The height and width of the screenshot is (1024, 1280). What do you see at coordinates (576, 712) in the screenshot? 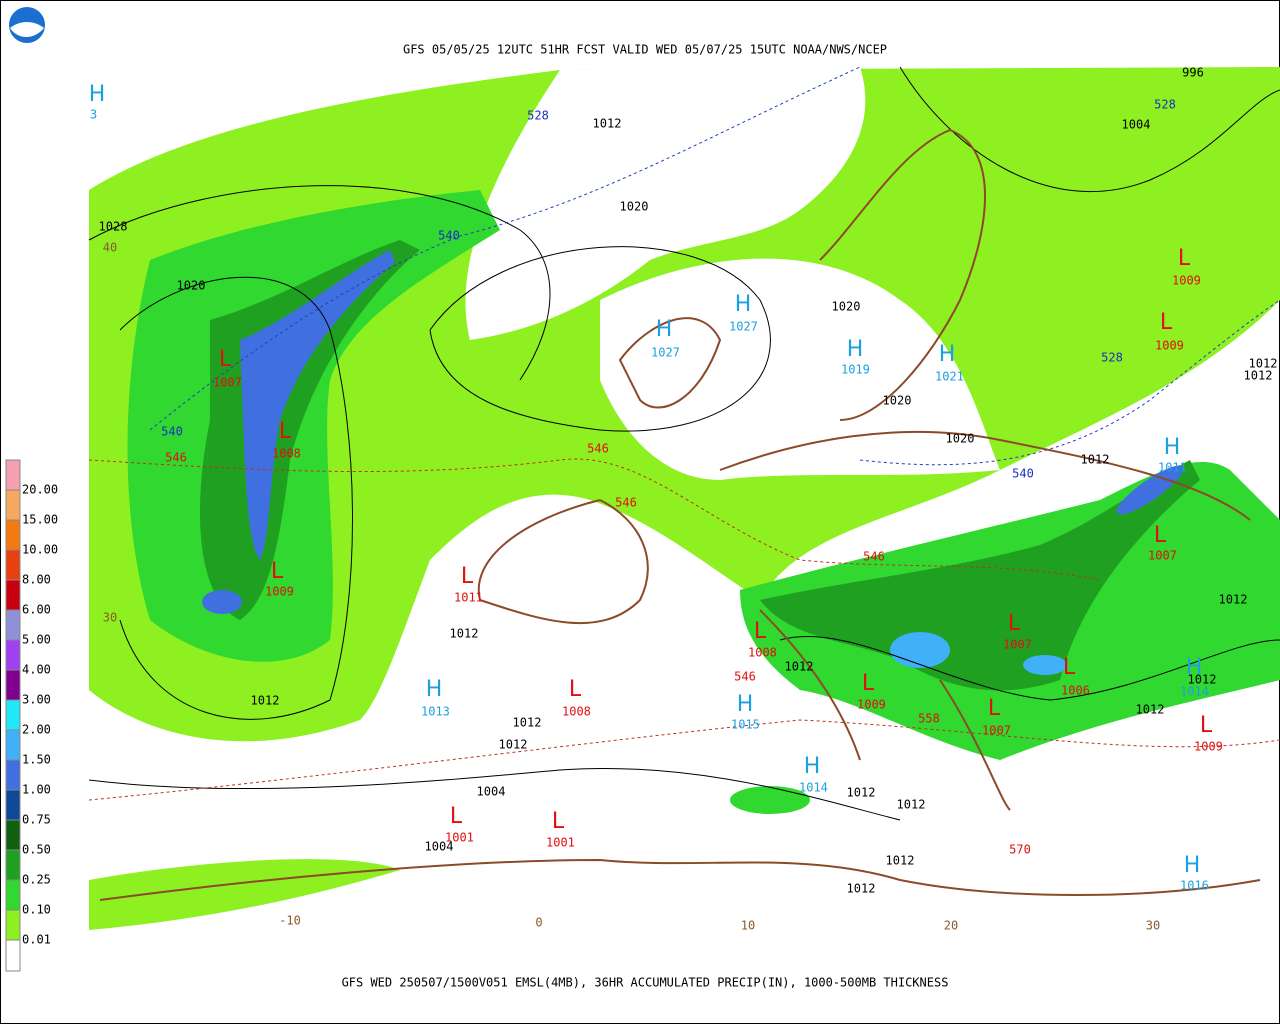
I see `center-pressure: 1008` at bounding box center [576, 712].